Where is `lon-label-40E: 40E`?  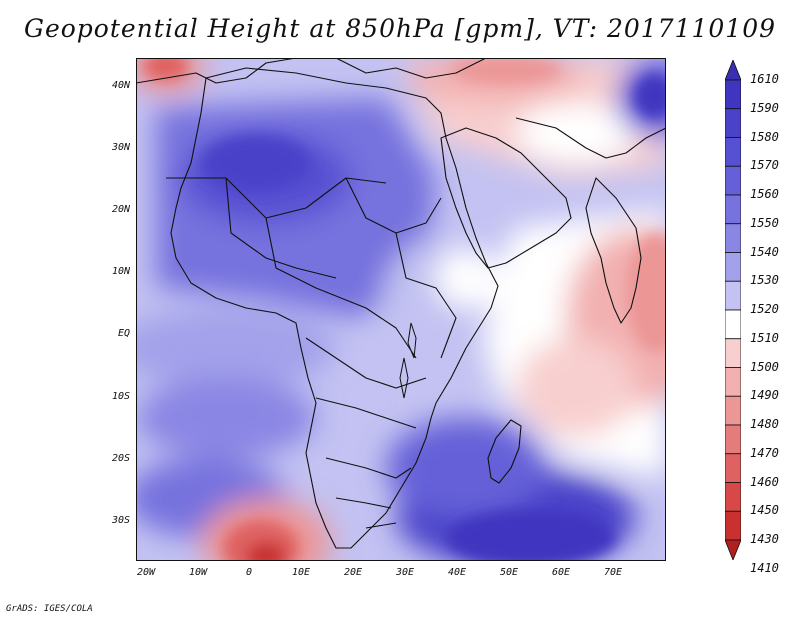
lon-label-40E: 40E is located at coordinates (457, 572).